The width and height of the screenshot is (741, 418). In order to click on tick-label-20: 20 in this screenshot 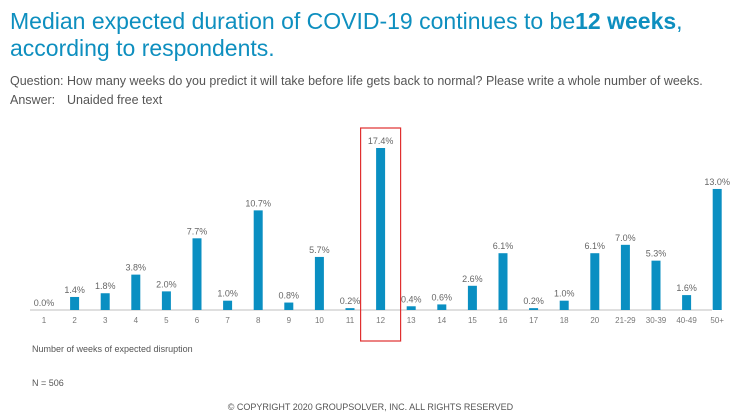, I will do `click(594, 320)`.